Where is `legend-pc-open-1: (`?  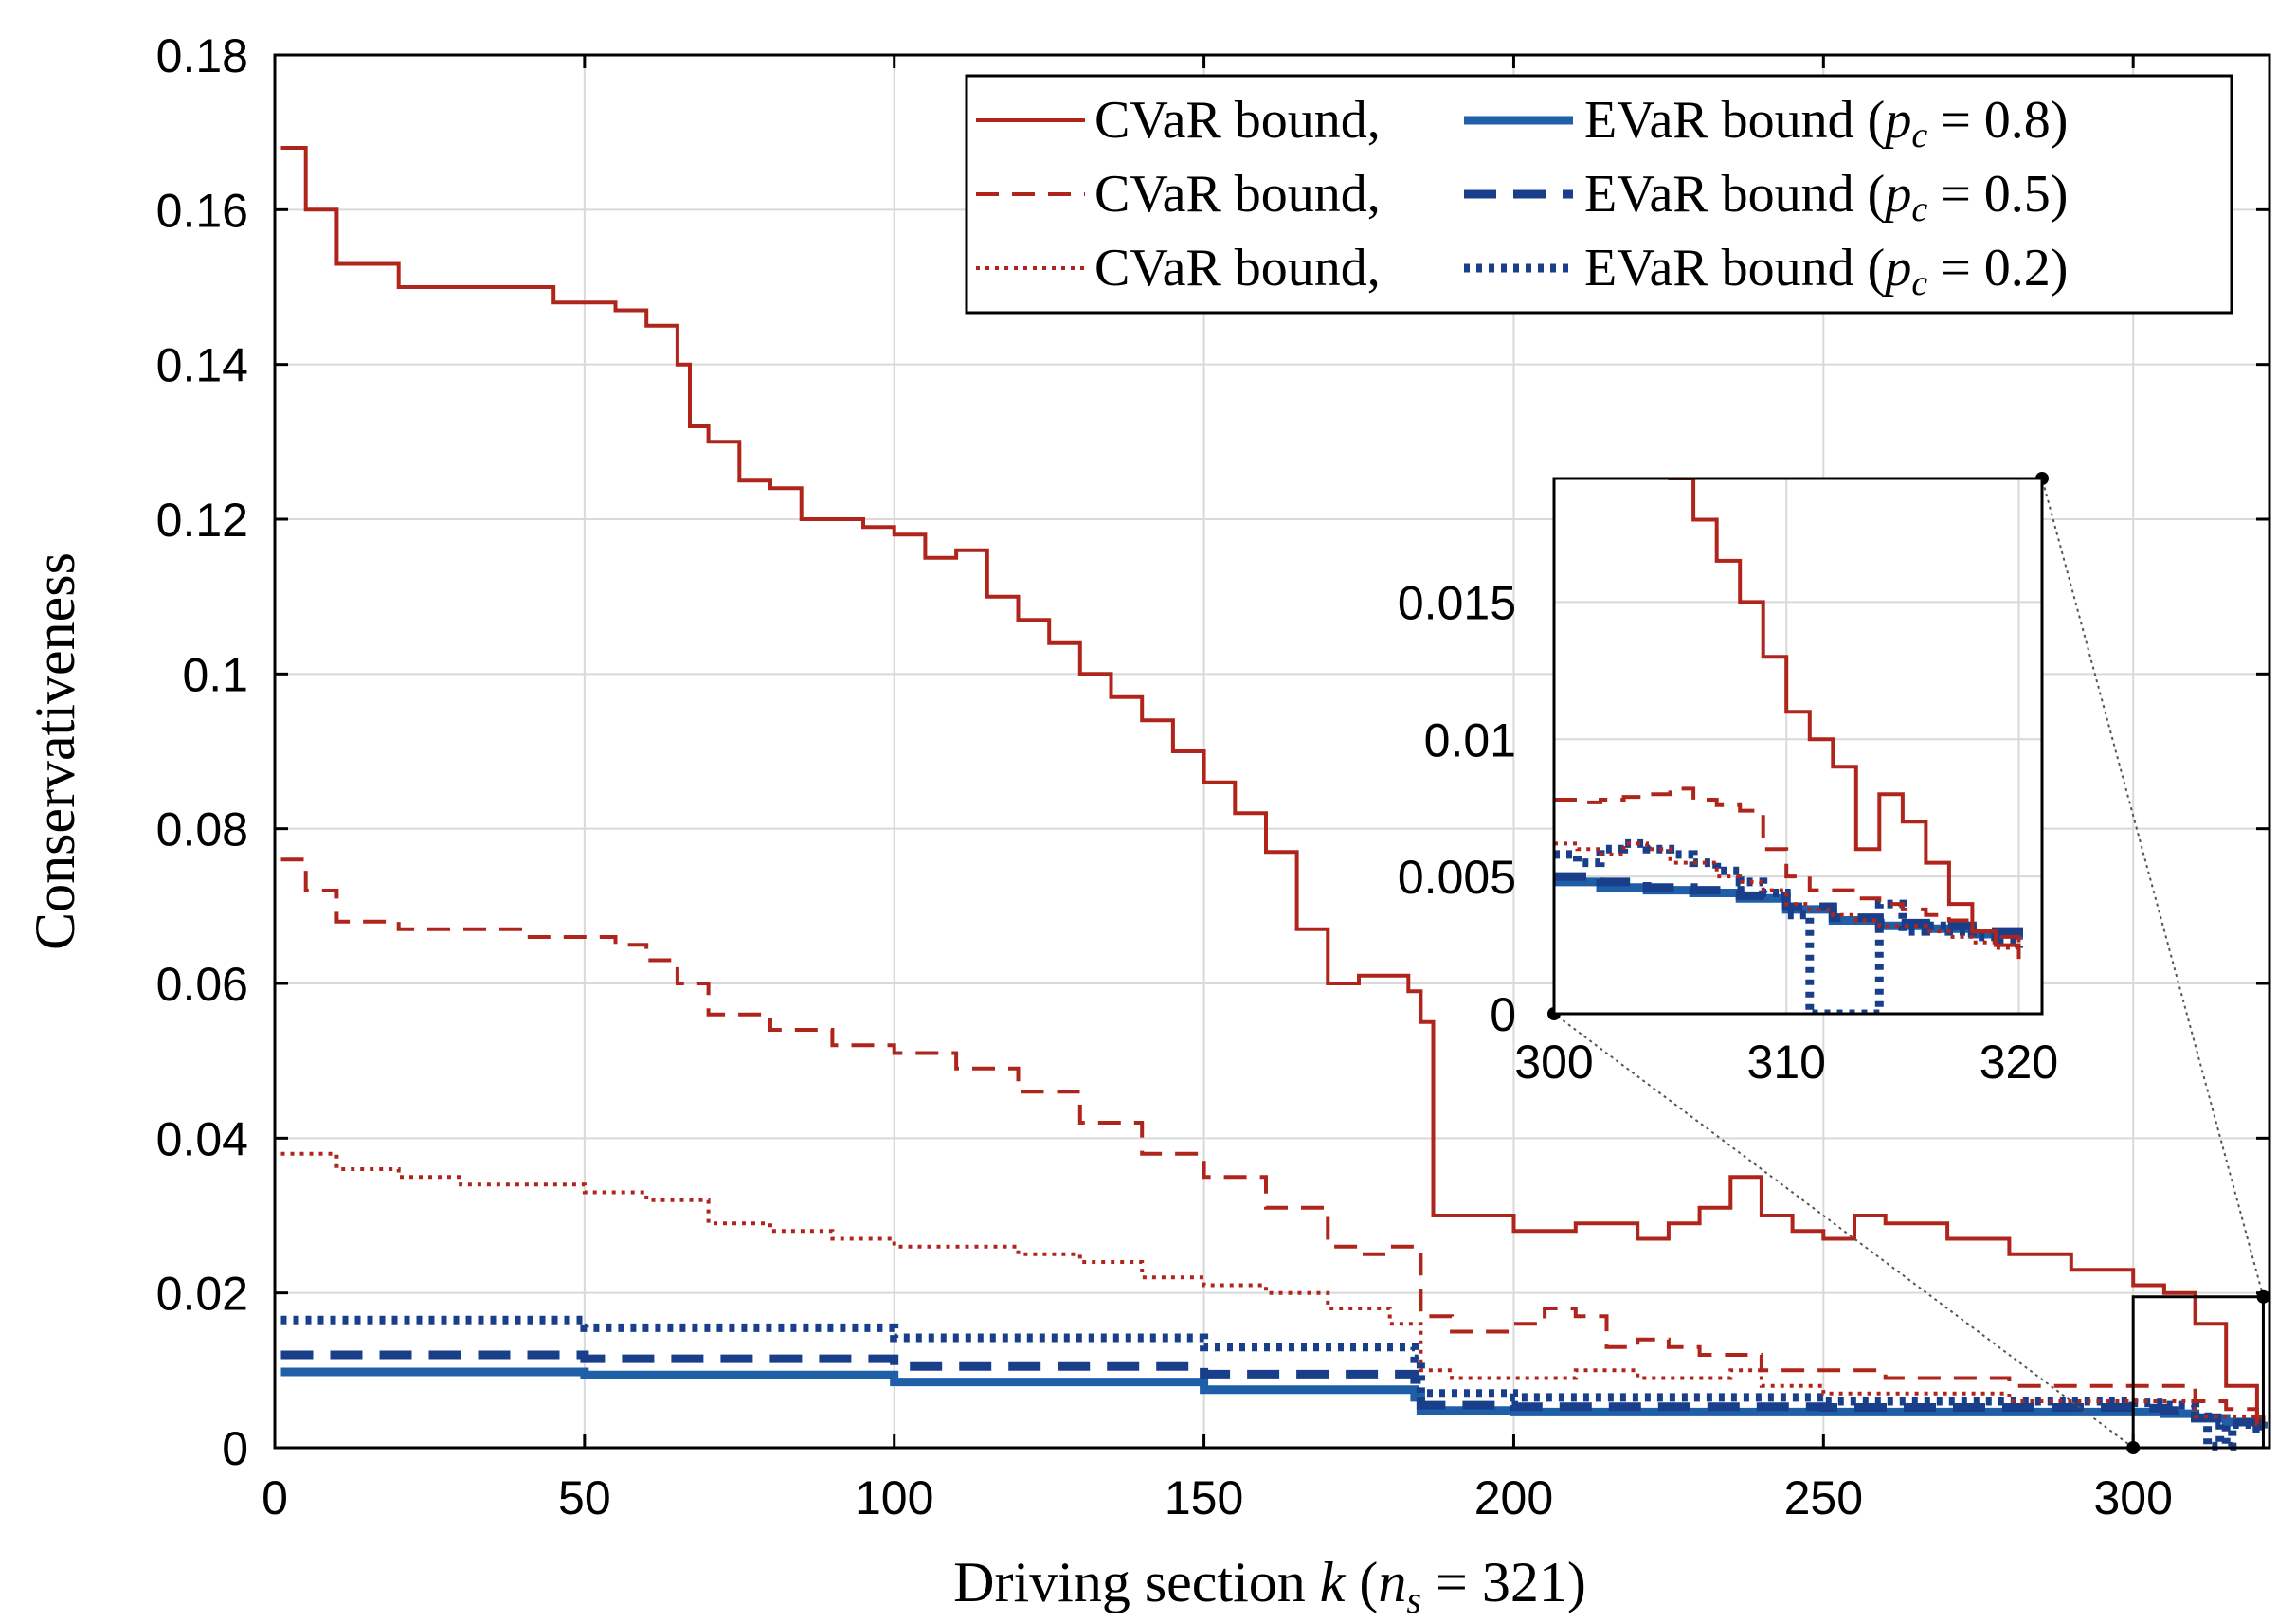 legend-pc-open-1: ( is located at coordinates (1870, 120).